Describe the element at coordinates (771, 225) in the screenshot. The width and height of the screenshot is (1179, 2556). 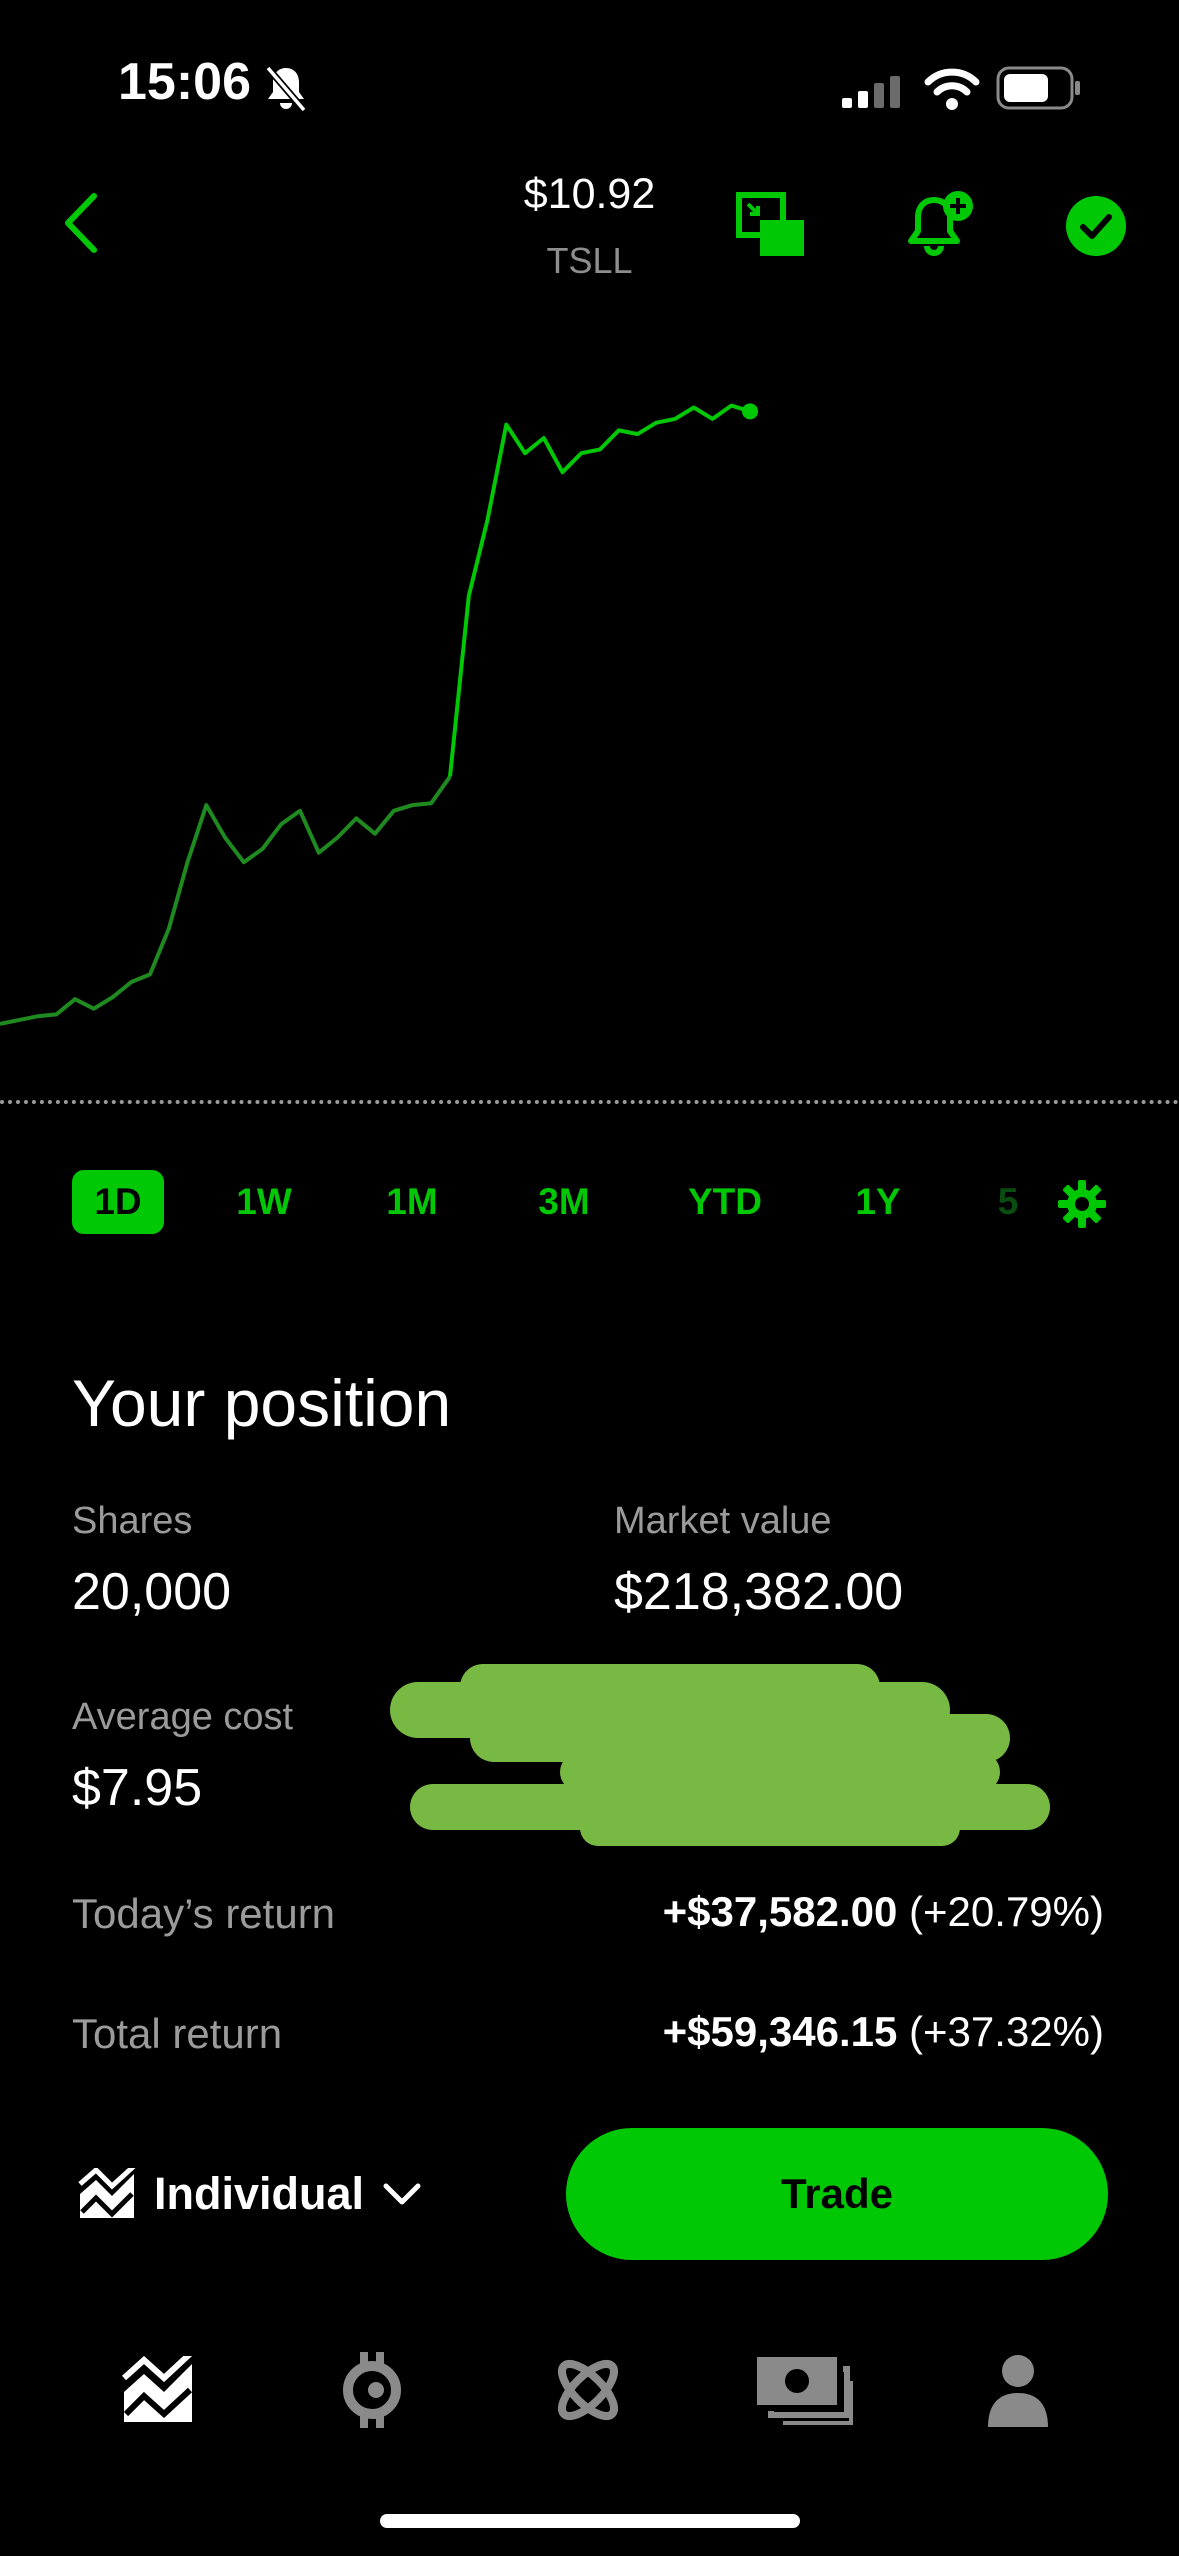
I see `picture-in-picture-icon` at that location.